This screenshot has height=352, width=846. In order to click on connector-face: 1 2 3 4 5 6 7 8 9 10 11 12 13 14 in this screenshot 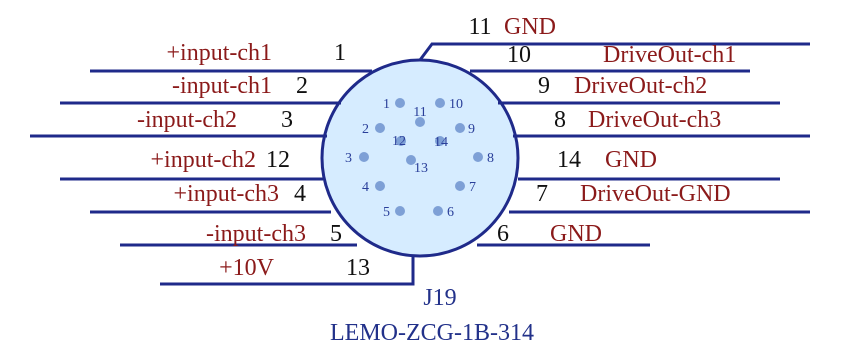, I will do `click(419, 158)`.